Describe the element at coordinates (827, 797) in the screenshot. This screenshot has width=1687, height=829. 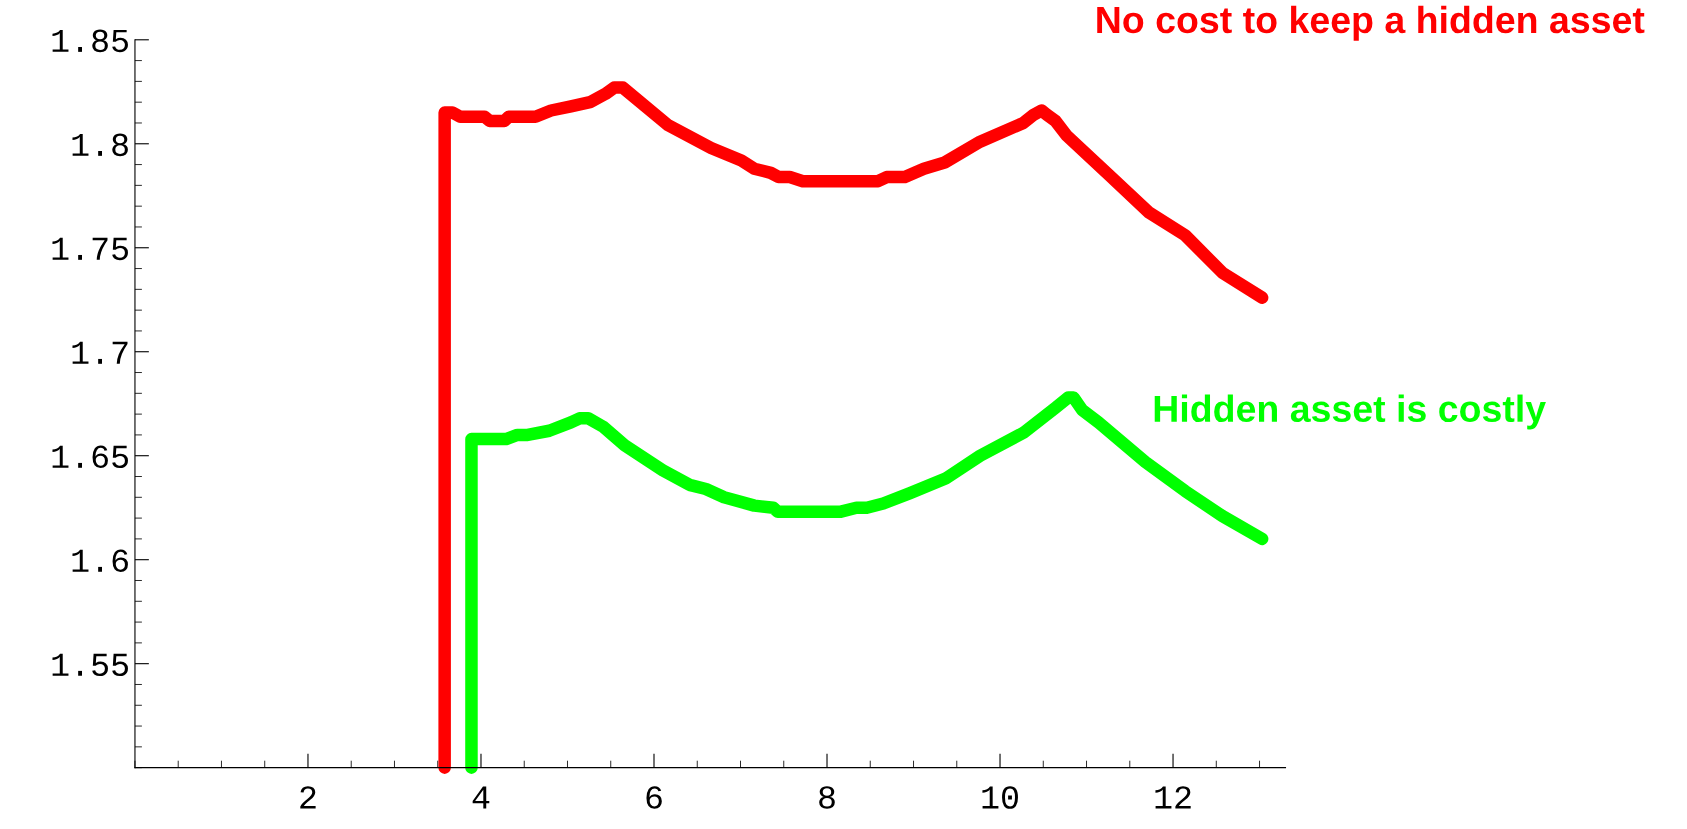
I see `x-tick-label: 8` at that location.